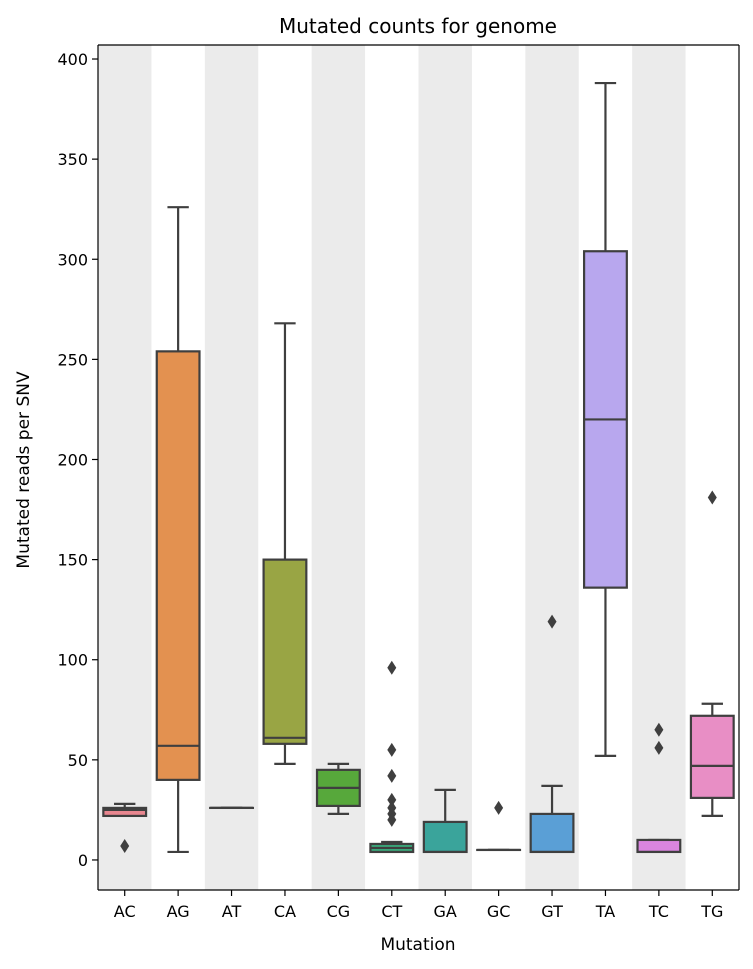  I want to click on box-tc, so click(659, 788).